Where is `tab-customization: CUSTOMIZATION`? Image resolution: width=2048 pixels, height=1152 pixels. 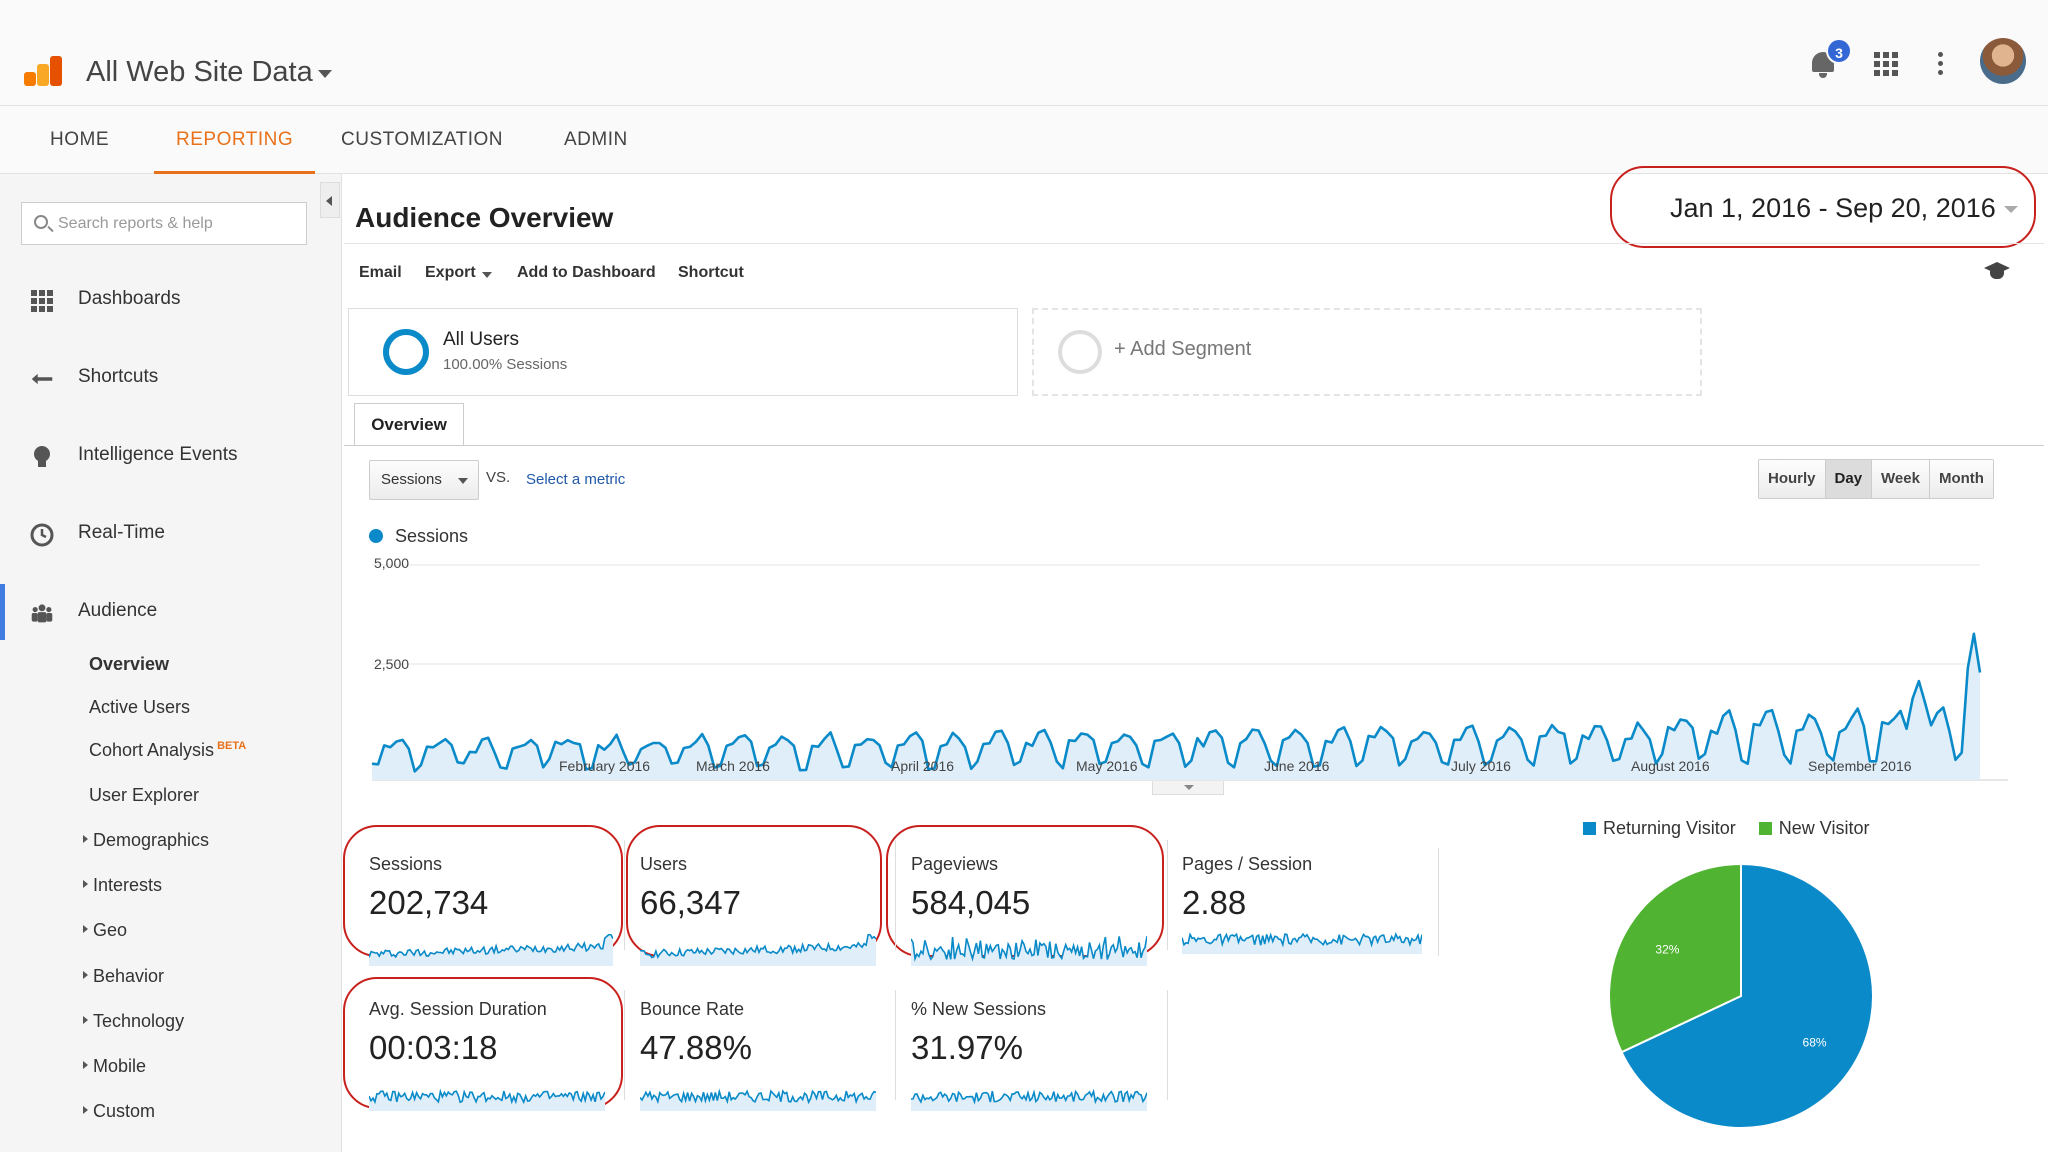
tab-customization: CUSTOMIZATION is located at coordinates (422, 139).